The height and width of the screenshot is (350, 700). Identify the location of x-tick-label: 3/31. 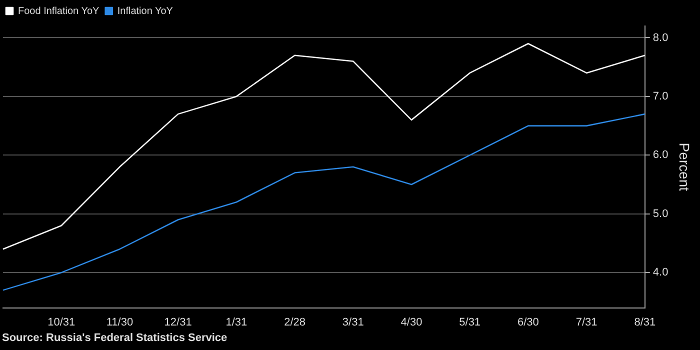
(353, 322).